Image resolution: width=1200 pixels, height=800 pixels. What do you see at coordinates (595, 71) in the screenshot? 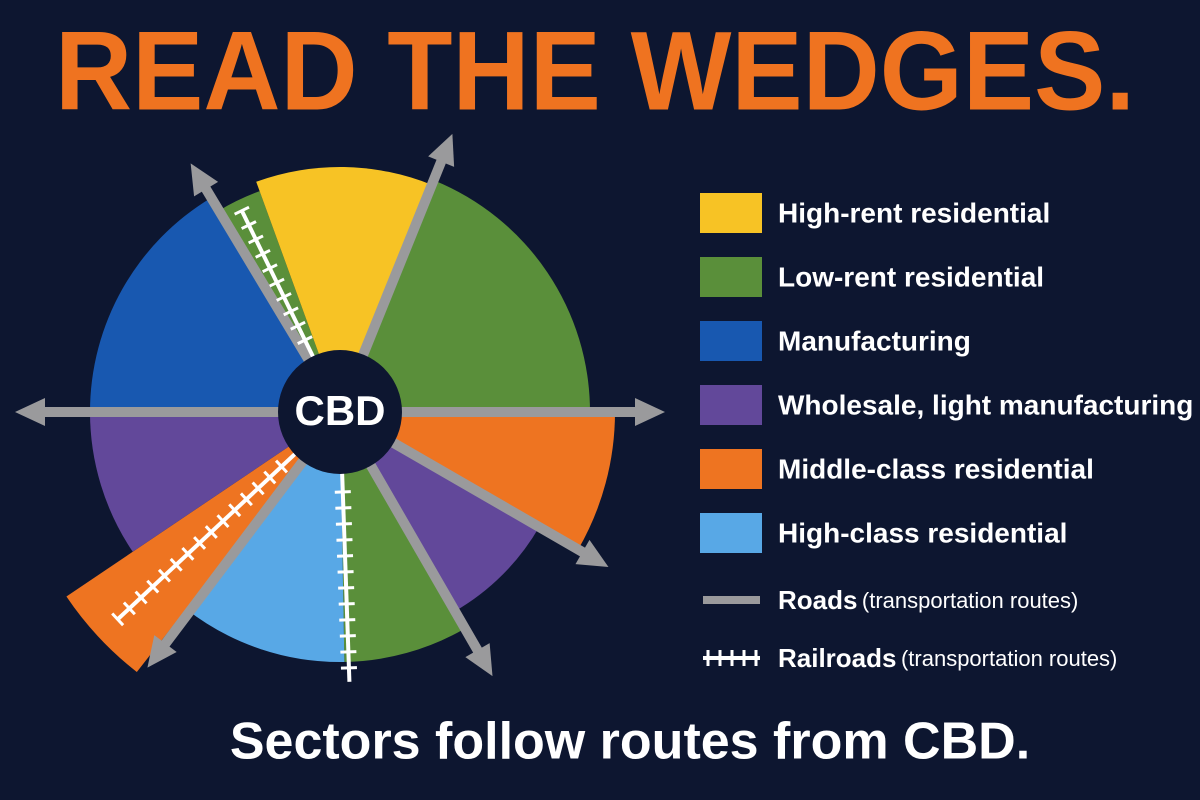
I see `title: READ THE WEDGES.` at bounding box center [595, 71].